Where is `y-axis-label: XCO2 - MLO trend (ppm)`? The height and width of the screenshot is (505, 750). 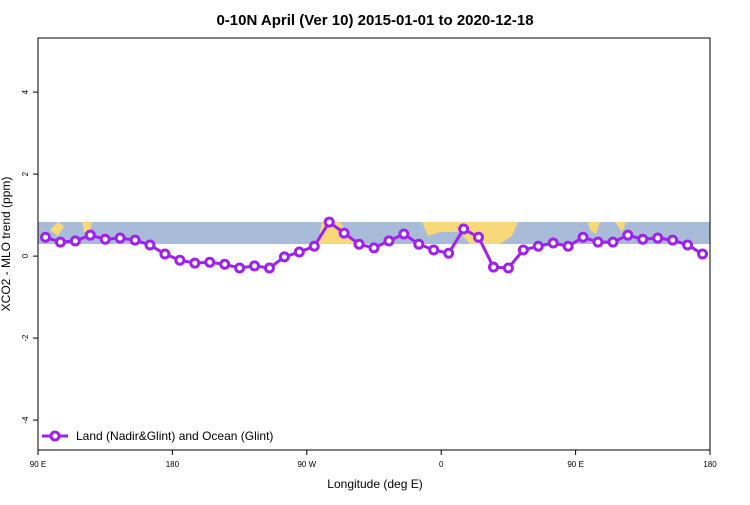
y-axis-label: XCO2 - MLO trend (ppm) is located at coordinates (6, 244).